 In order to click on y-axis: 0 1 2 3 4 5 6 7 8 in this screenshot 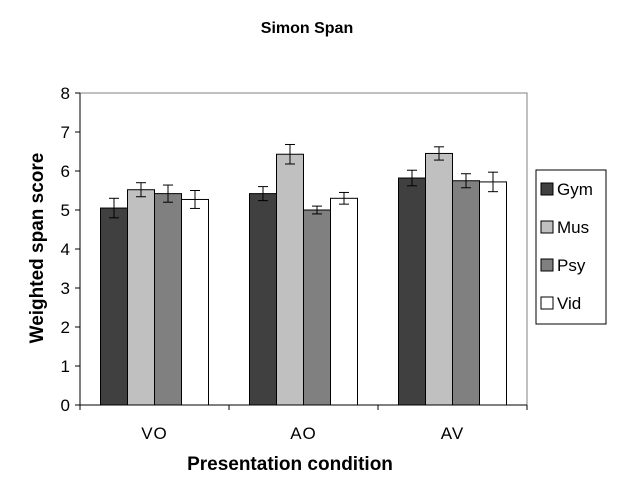, I will do `click(71, 249)`.